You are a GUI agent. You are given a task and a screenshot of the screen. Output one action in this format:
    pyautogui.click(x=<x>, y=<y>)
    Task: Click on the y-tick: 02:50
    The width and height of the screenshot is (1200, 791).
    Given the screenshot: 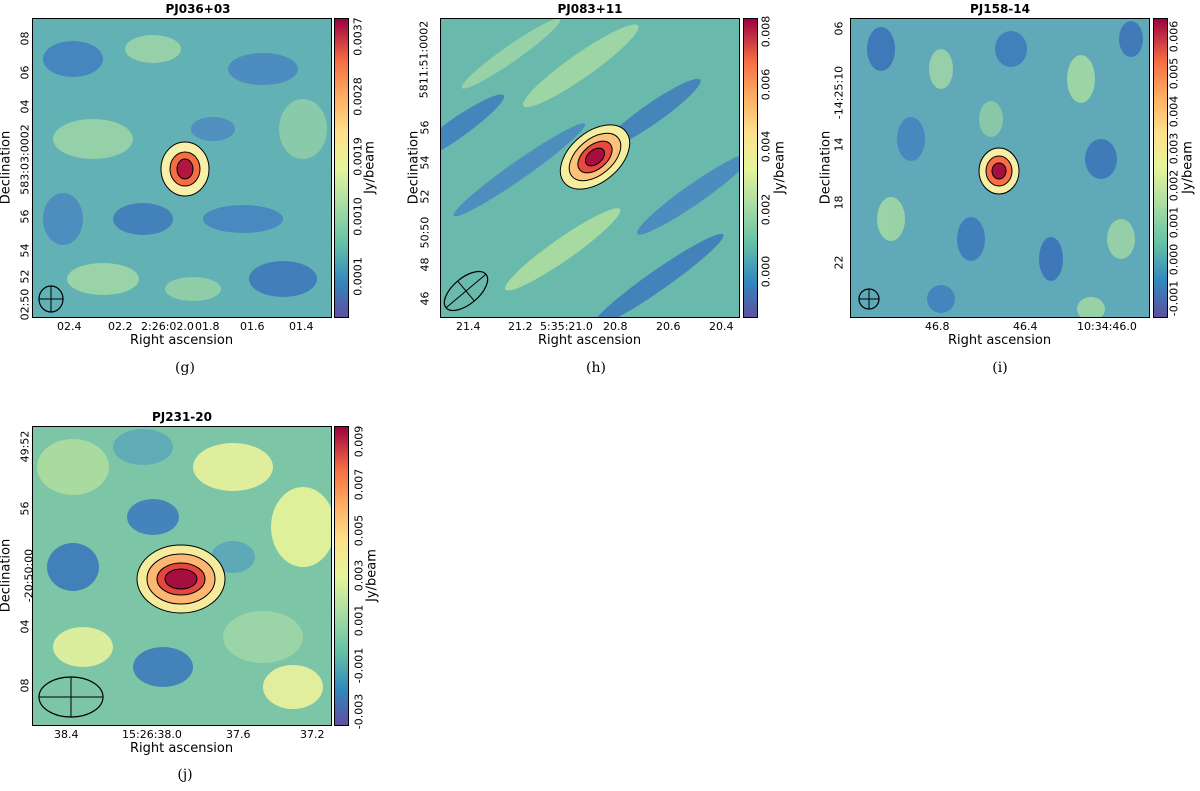 What is the action you would take?
    pyautogui.click(x=25, y=304)
    